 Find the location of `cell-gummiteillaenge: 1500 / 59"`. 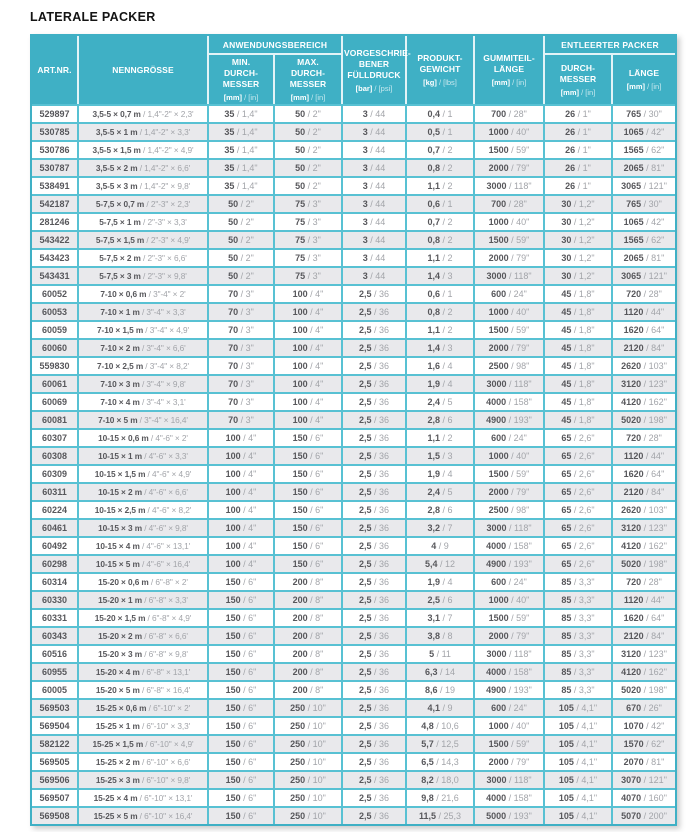

cell-gummiteillaenge: 1500 / 59" is located at coordinates (510, 743).